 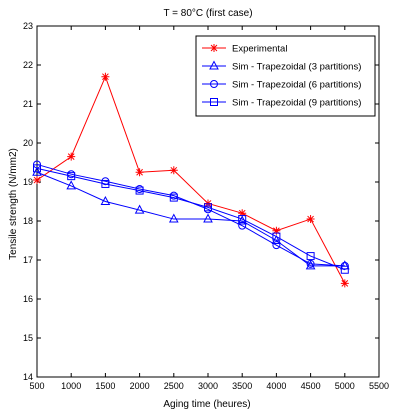 What do you see at coordinates (259, 49) in the screenshot?
I see `legend-entry: Experimental` at bounding box center [259, 49].